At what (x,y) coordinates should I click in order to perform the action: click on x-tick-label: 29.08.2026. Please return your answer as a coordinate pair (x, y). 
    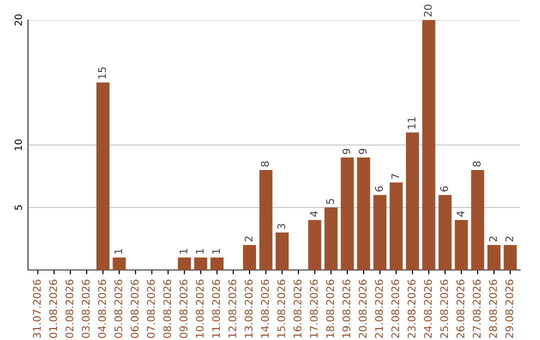
    Looking at the image, I should click on (509, 309).